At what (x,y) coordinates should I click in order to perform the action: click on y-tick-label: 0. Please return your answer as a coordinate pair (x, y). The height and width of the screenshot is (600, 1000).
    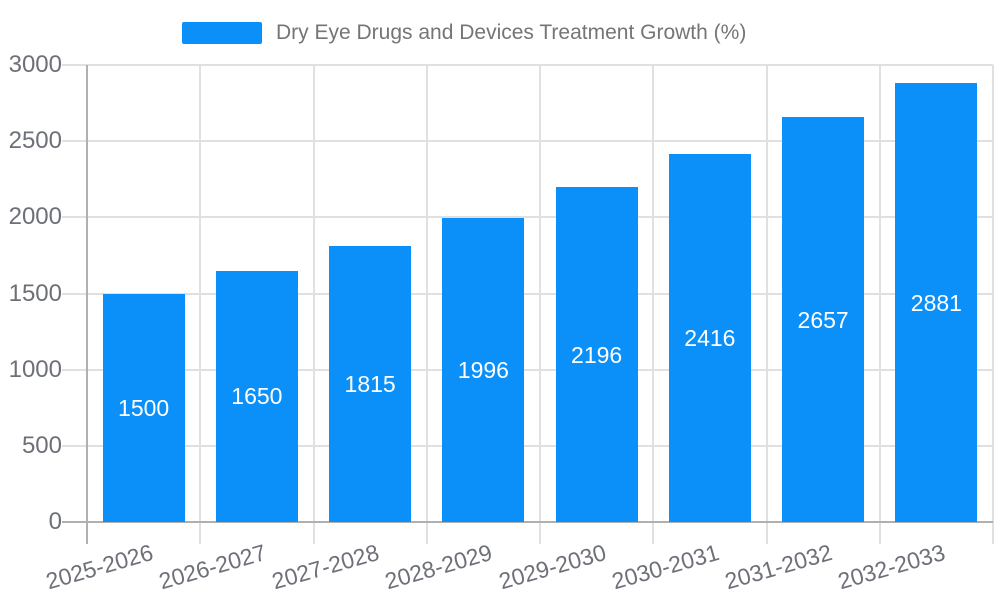
    Looking at the image, I should click on (55, 521).